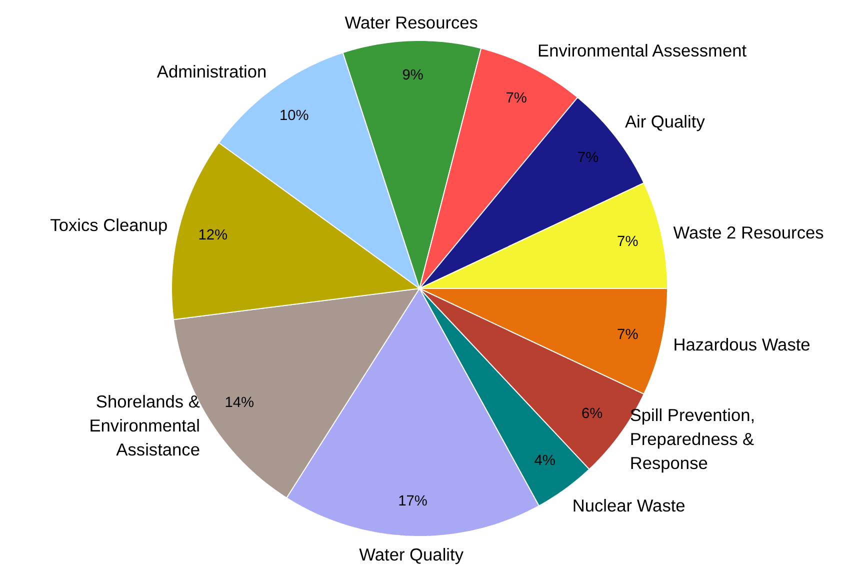 The image size is (861, 566). I want to click on slice-label: Air Quality, so click(665, 122).